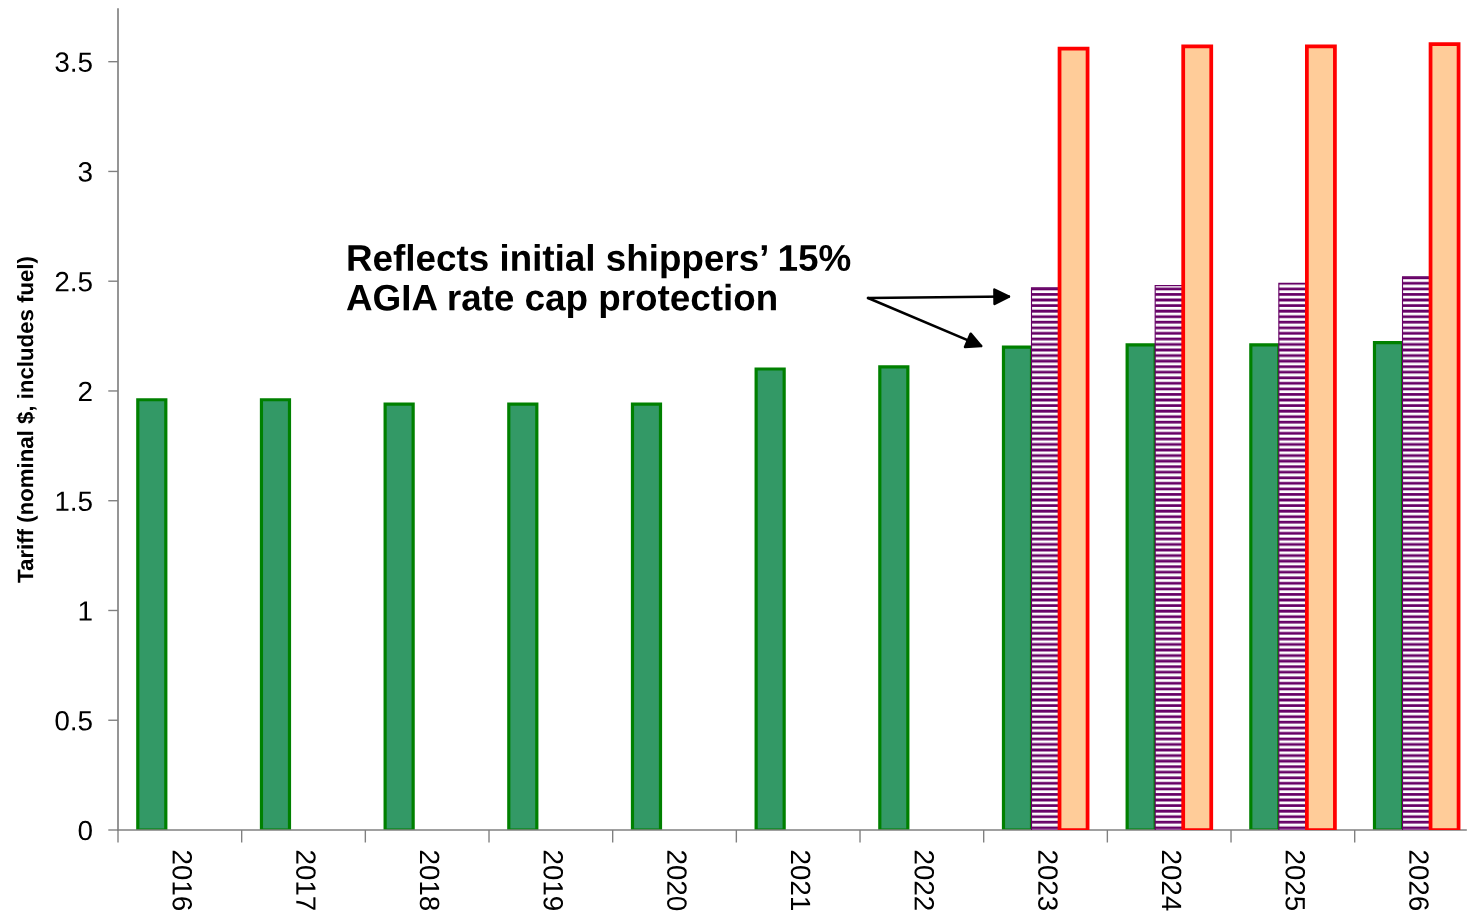 The width and height of the screenshot is (1468, 919). Describe the element at coordinates (182, 880) in the screenshot. I see `x-tick-label: 2016` at that location.